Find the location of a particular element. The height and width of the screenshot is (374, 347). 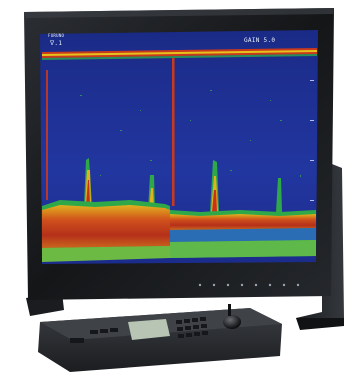

seabed-echo is located at coordinates (179, 231).